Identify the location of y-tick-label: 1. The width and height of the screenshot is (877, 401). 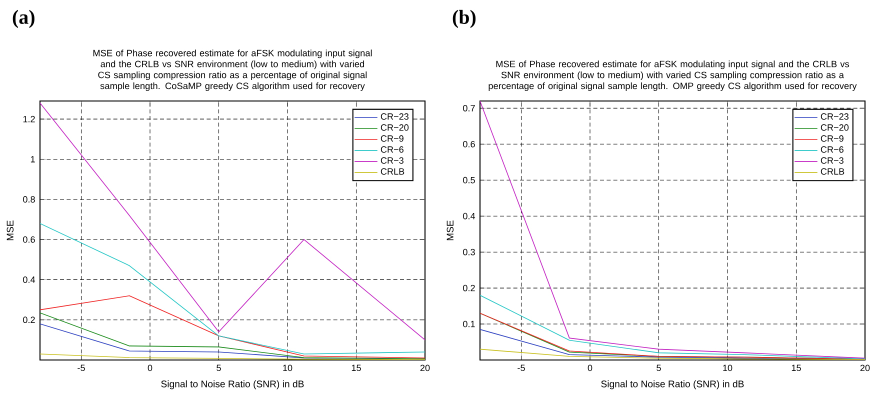
(32, 159).